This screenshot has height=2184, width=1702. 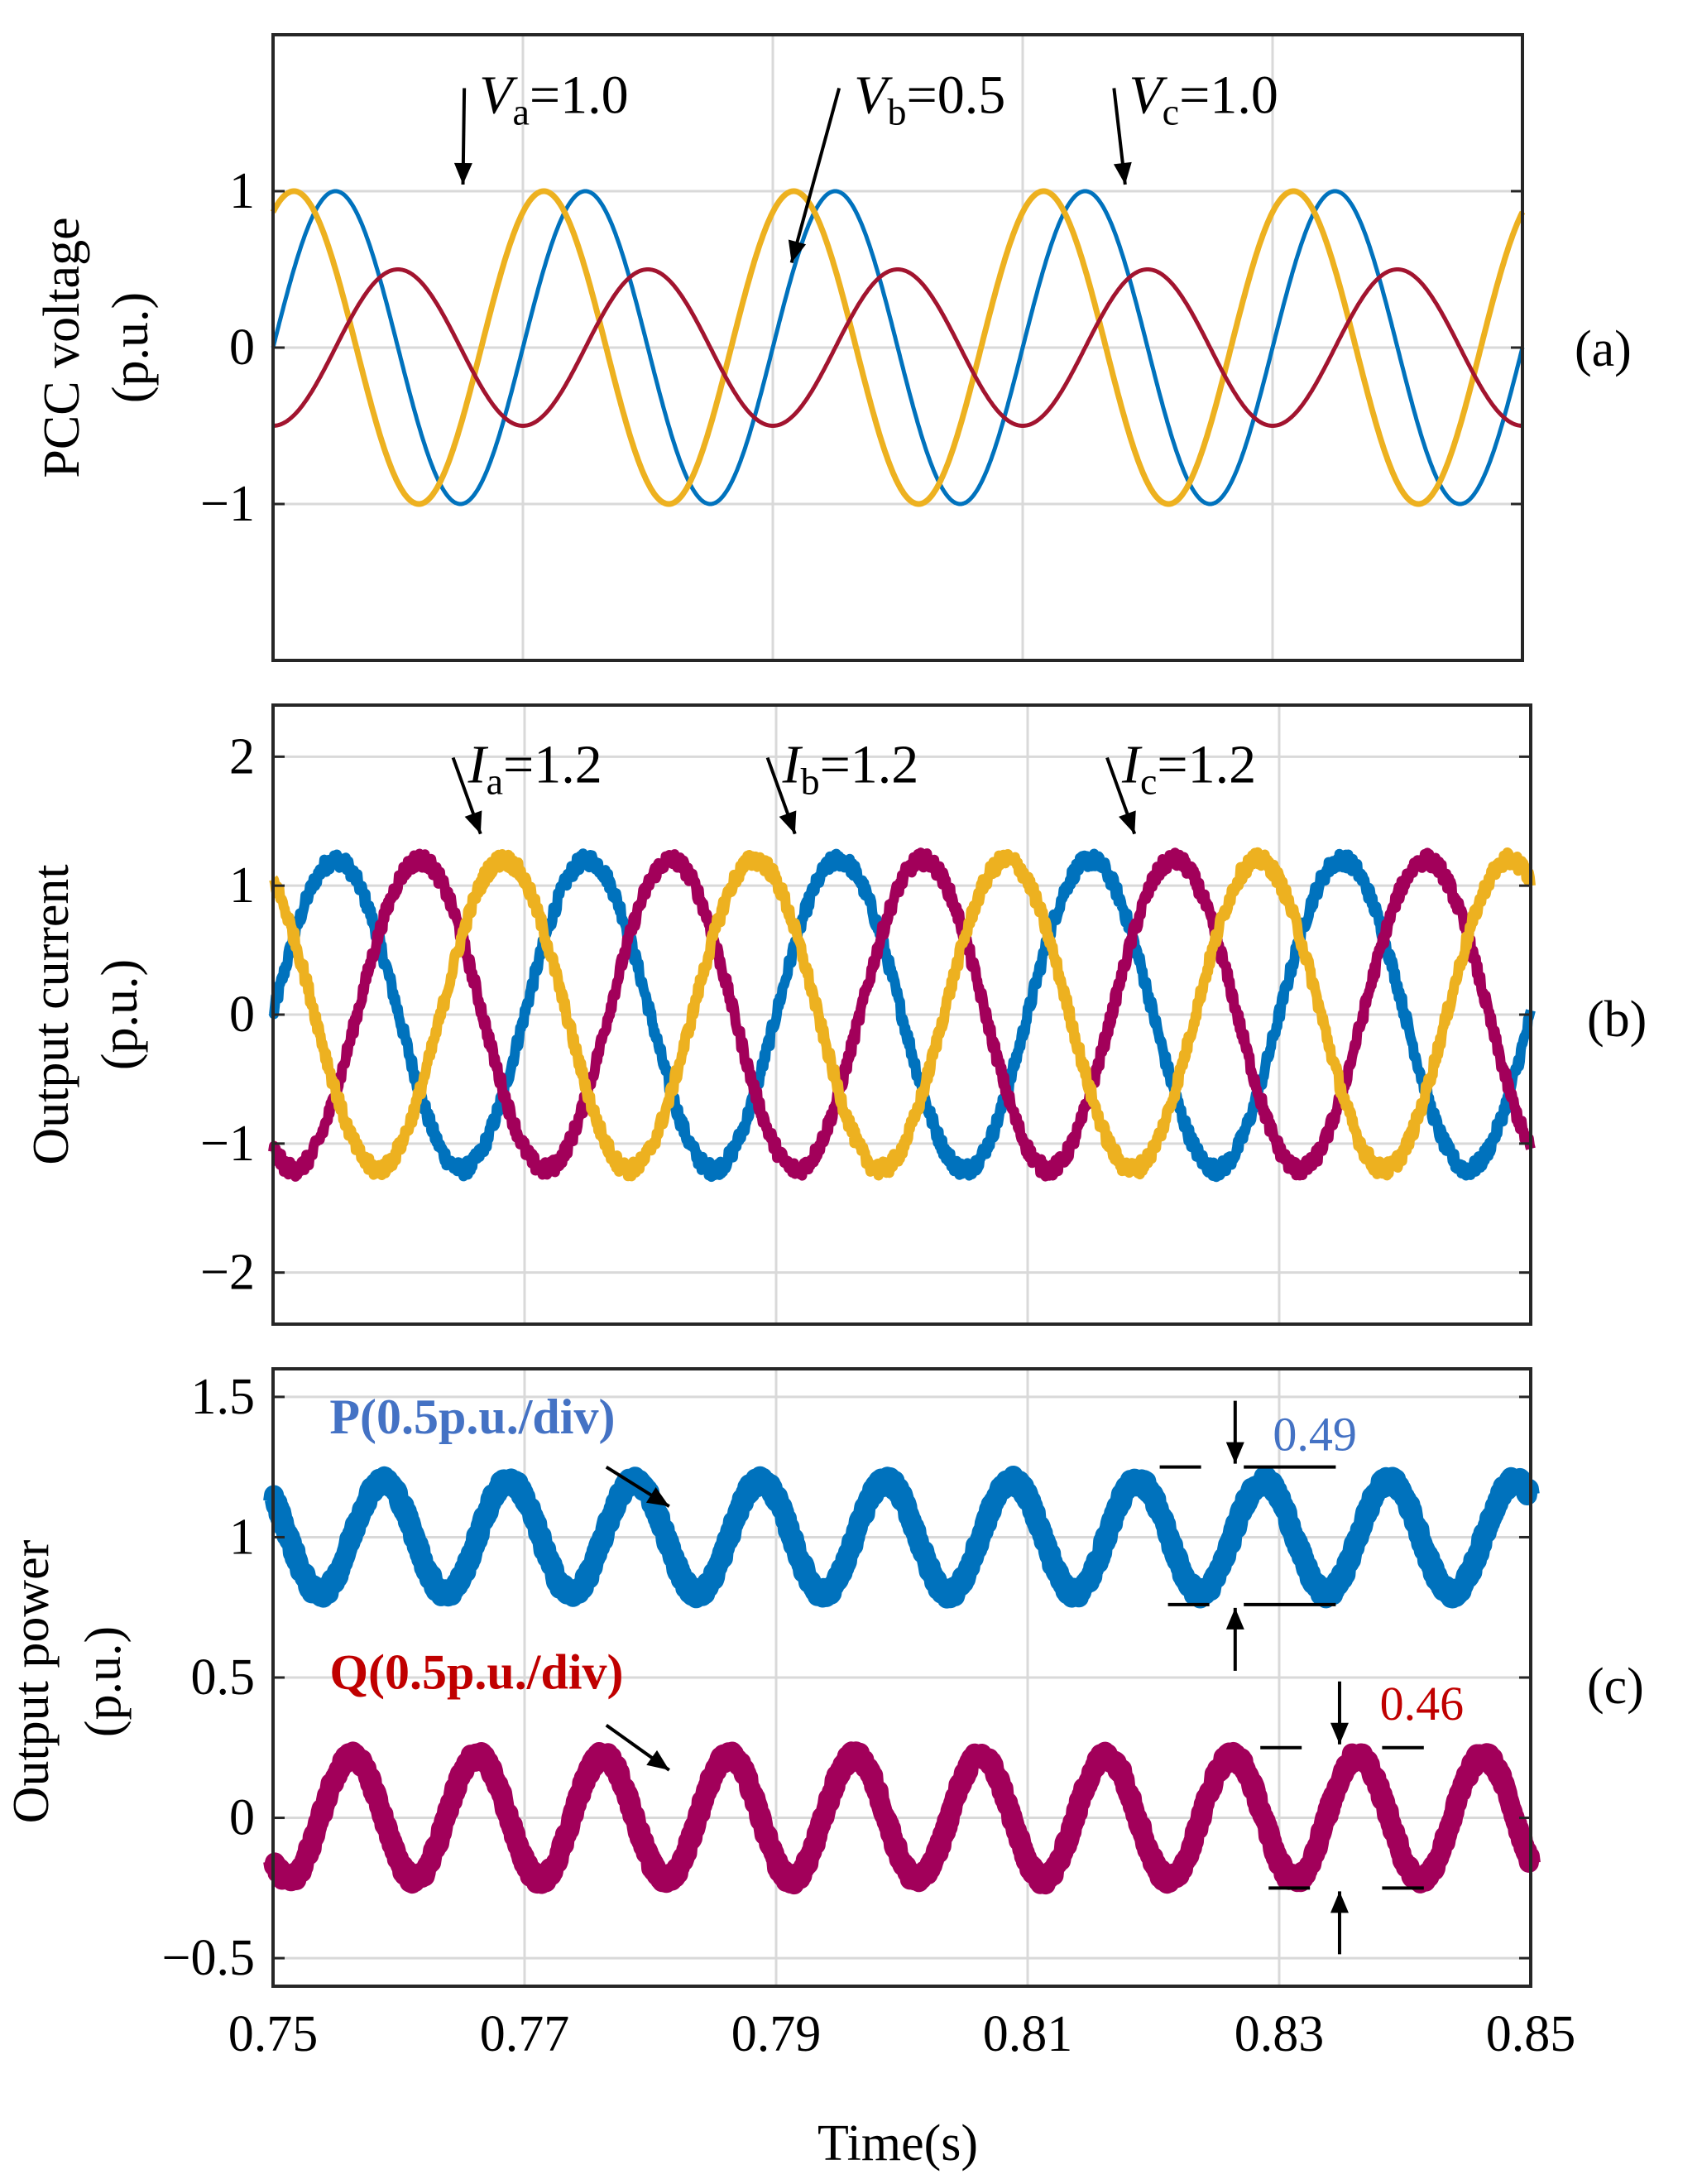 I want to click on annotation-vb: Vb=0.5, so click(x=929, y=99).